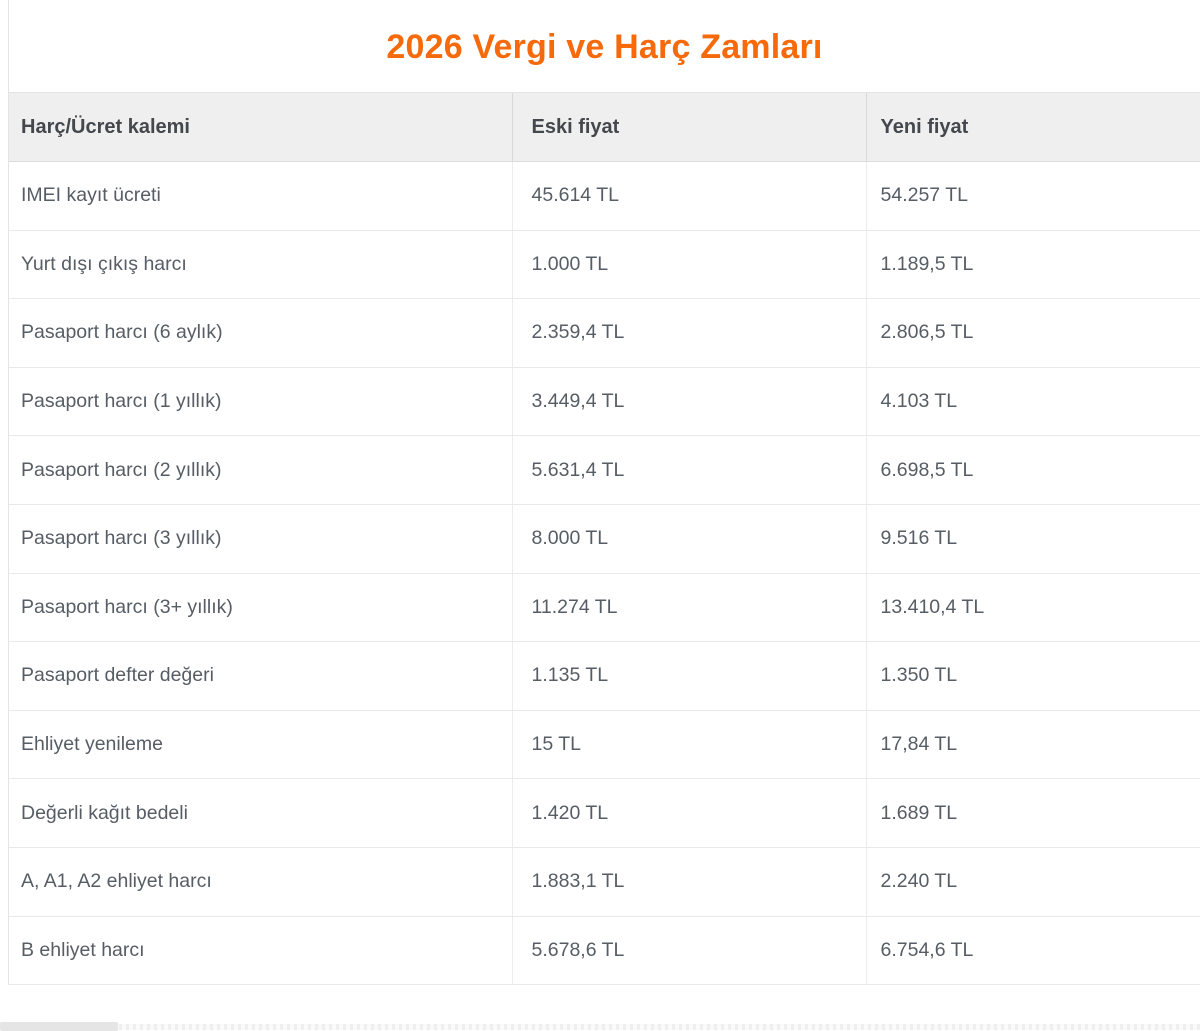 The width and height of the screenshot is (1200, 1031). I want to click on cell-new-price: 4.103 TL, so click(1032, 402).